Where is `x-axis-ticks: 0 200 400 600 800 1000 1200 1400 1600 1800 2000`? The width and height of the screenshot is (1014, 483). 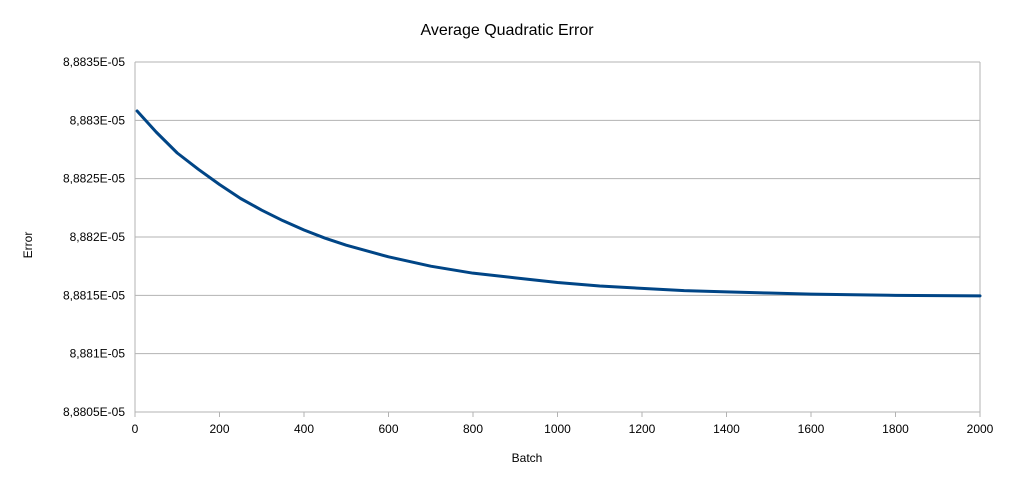
x-axis-ticks: 0 200 400 600 800 1000 1200 1400 1600 1800 2000 is located at coordinates (563, 429).